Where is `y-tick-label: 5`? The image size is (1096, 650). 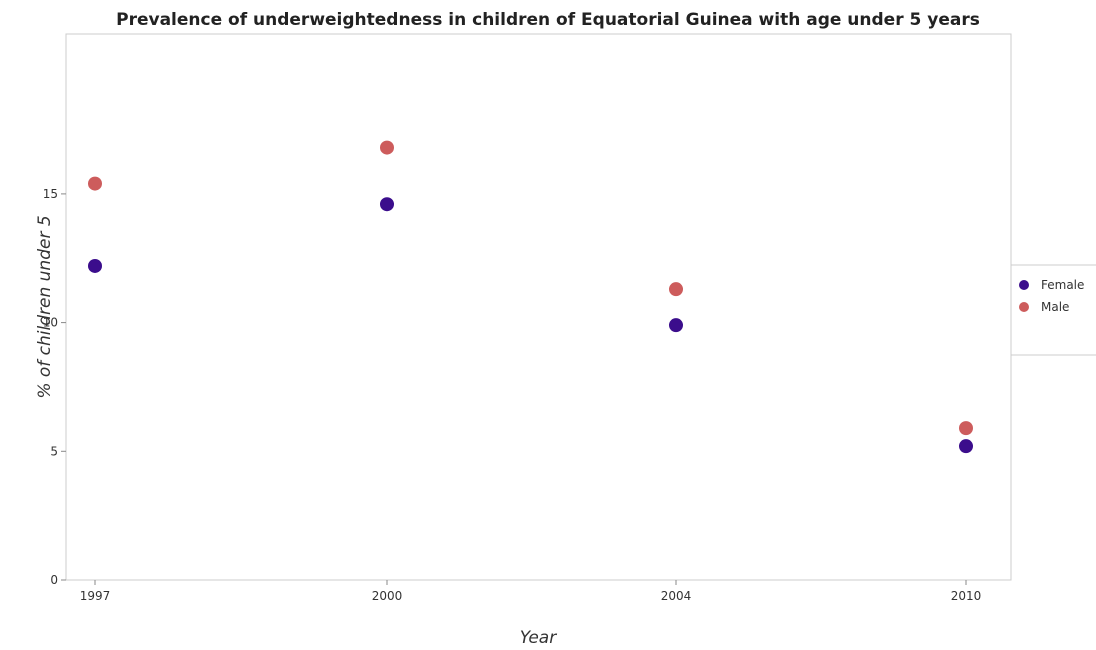
y-tick-label: 5 is located at coordinates (54, 451).